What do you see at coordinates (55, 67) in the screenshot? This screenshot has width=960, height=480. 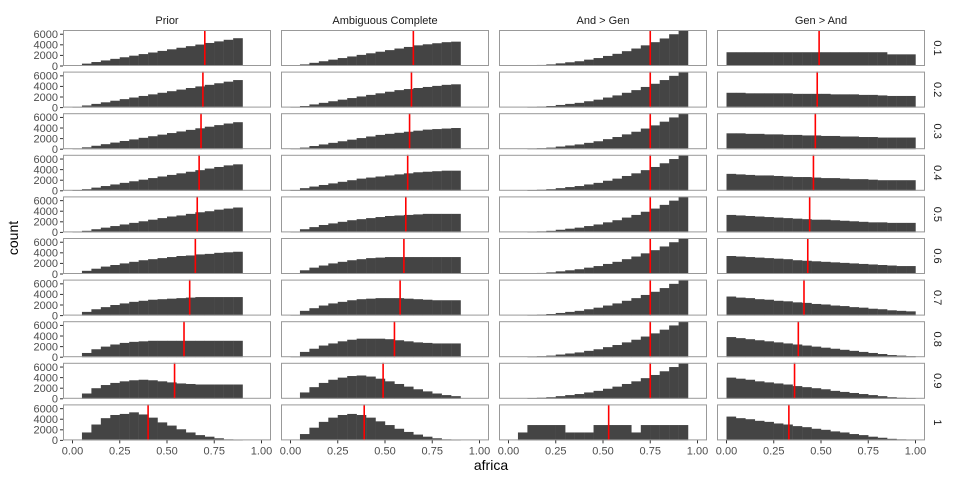 I see `y-tick-label: 0` at bounding box center [55, 67].